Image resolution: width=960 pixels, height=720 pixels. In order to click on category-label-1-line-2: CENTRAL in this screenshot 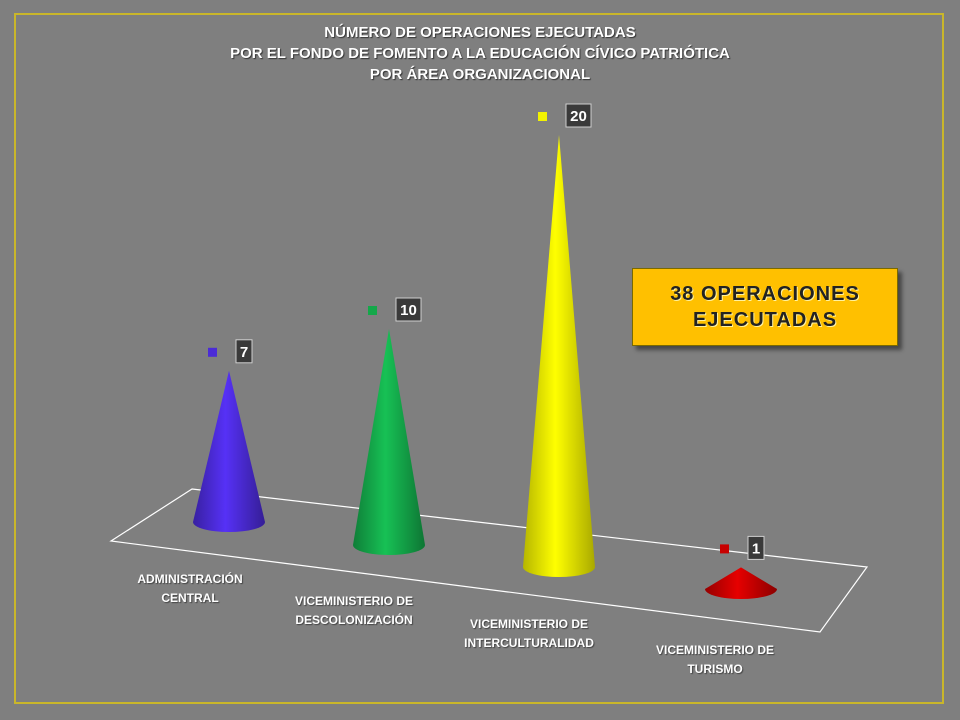, I will do `click(190, 598)`.